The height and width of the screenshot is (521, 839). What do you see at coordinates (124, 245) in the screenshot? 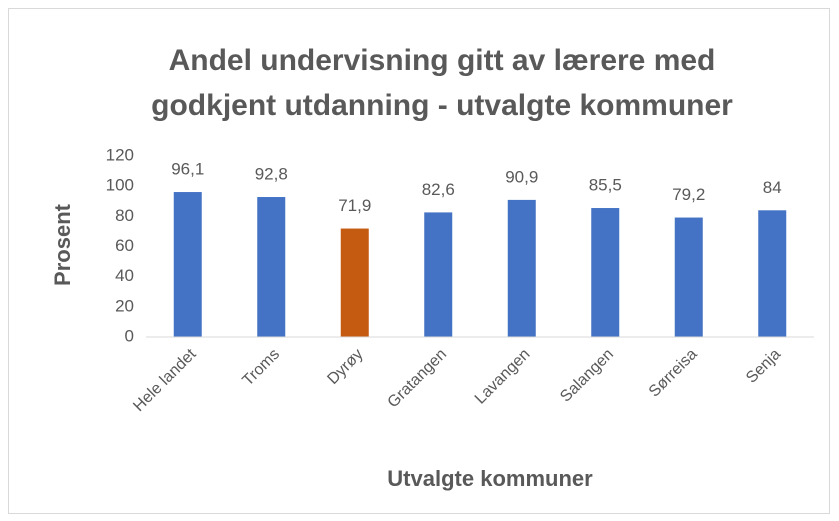
I see `y-tick-label: 60` at bounding box center [124, 245].